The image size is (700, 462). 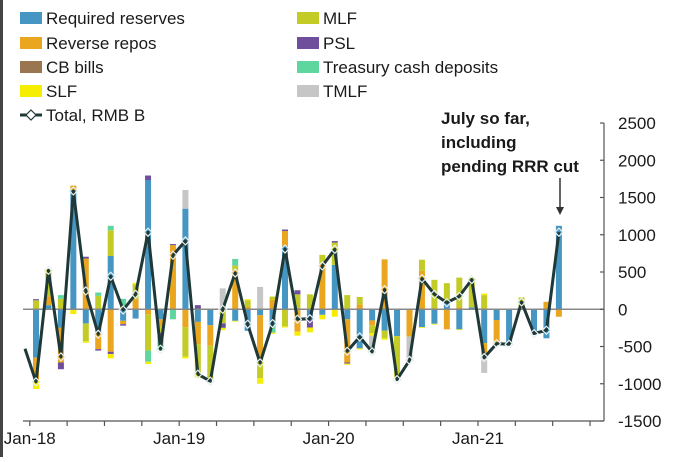 What do you see at coordinates (61, 91) in the screenshot?
I see `legend-label-slf: SLF` at bounding box center [61, 91].